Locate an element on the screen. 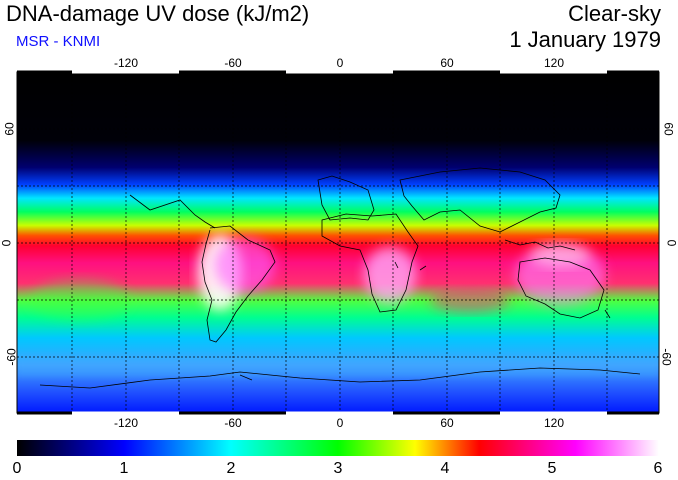 The image size is (678, 480). lat-label-left: -60 is located at coordinates (11, 357).